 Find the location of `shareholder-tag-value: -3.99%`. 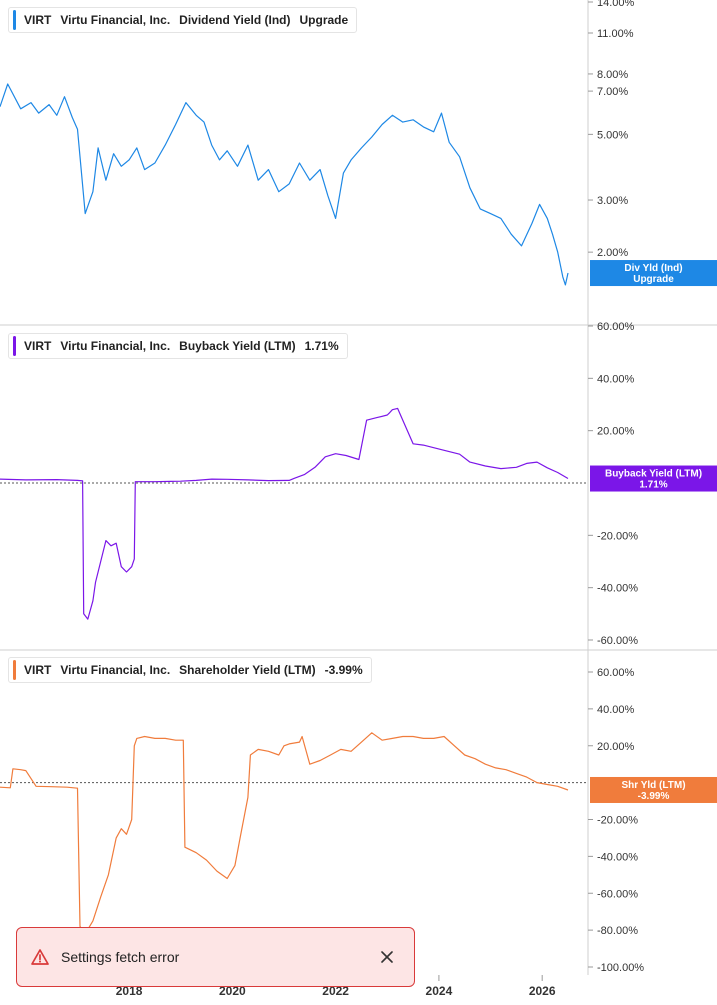

shareholder-tag-value: -3.99% is located at coordinates (654, 796).